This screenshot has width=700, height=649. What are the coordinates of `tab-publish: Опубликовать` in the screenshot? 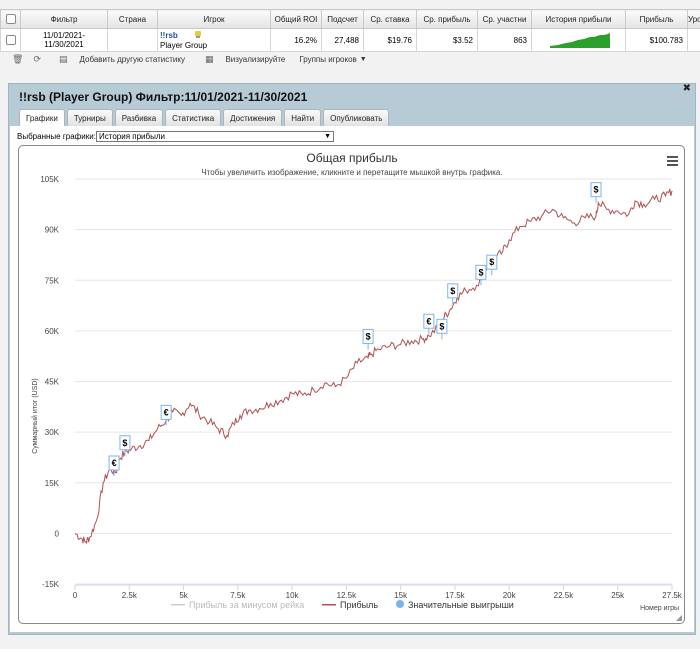 It's located at (356, 117).